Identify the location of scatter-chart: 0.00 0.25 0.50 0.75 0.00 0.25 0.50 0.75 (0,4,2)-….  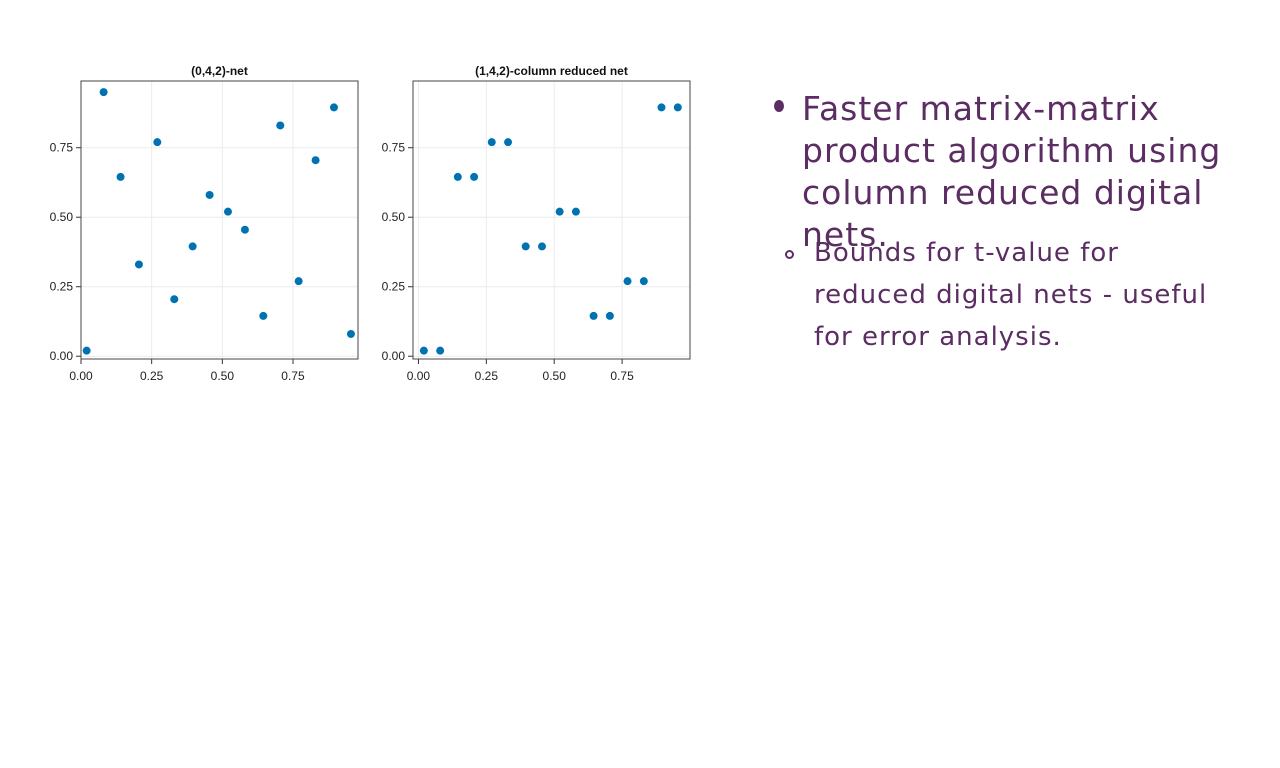
(204, 223).